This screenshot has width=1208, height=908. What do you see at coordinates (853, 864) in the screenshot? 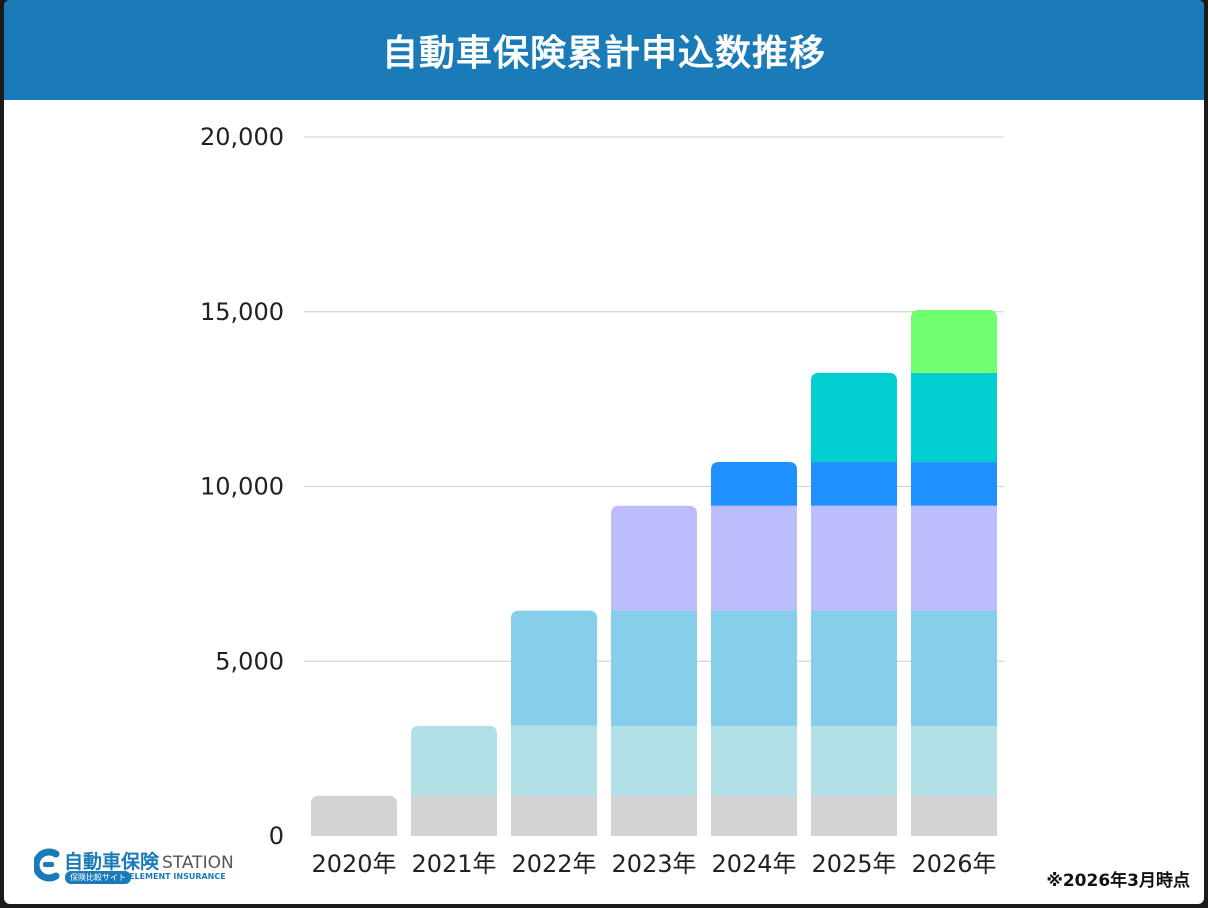
I see `x-tick-label: 2025年` at bounding box center [853, 864].